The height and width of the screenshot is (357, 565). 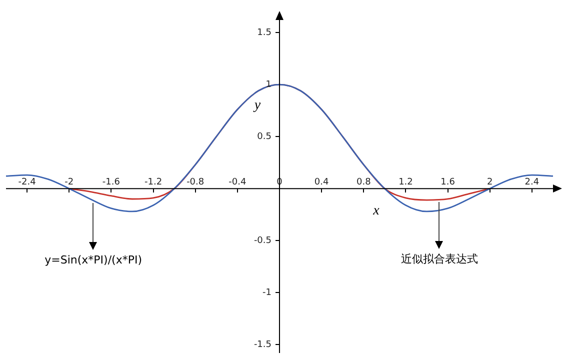 I want to click on x-tick-label: -2.4, so click(x=27, y=182).